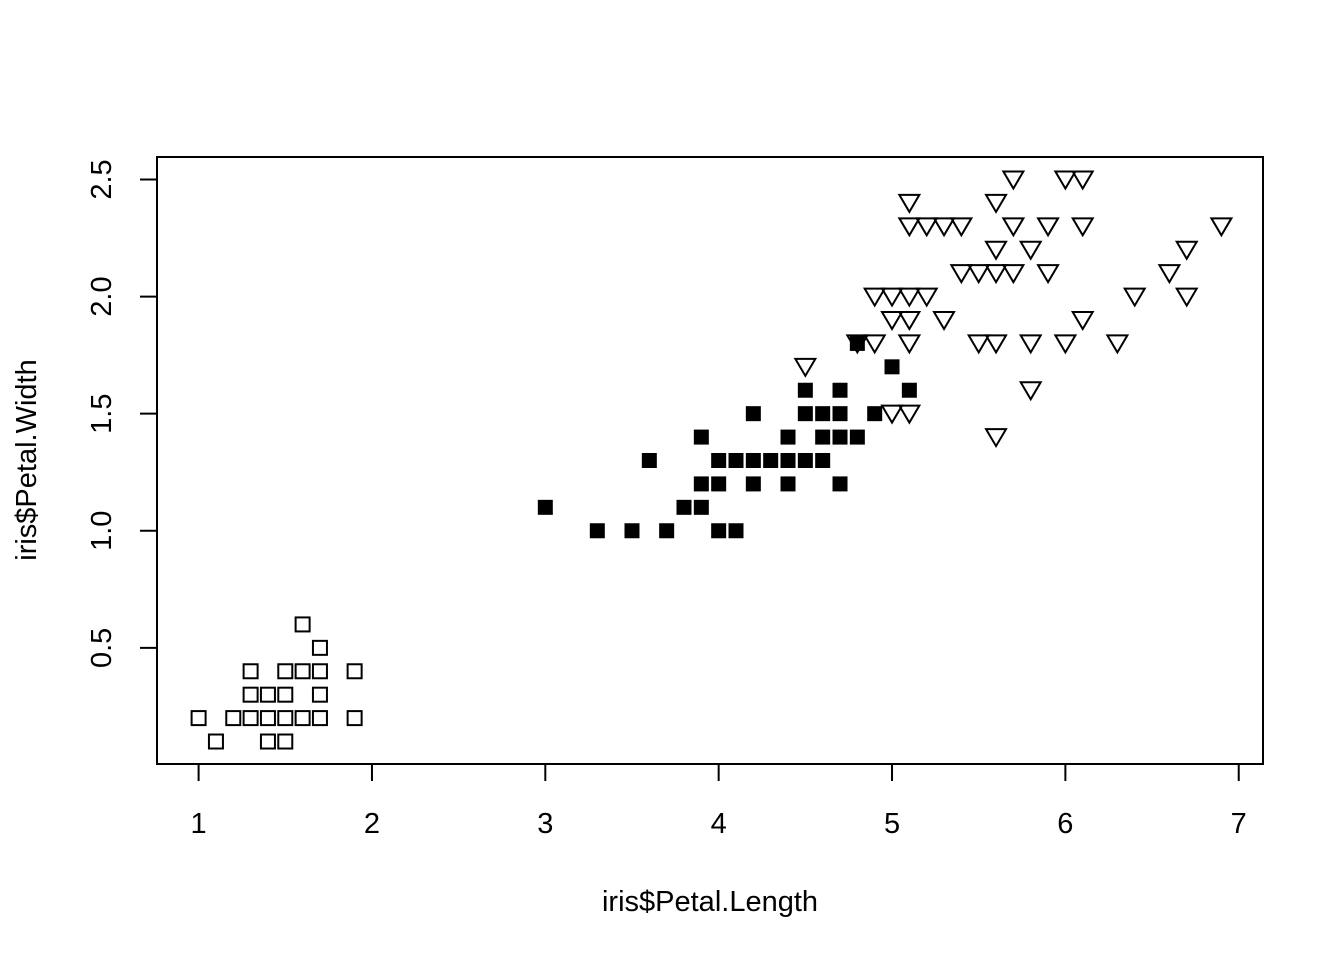 This screenshot has height=960, width=1344. Describe the element at coordinates (545, 824) in the screenshot. I see `x-tick-label: 3` at that location.